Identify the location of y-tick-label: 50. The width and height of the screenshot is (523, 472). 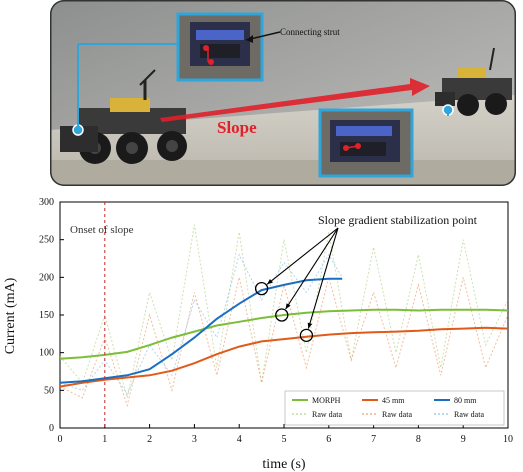
(49, 390).